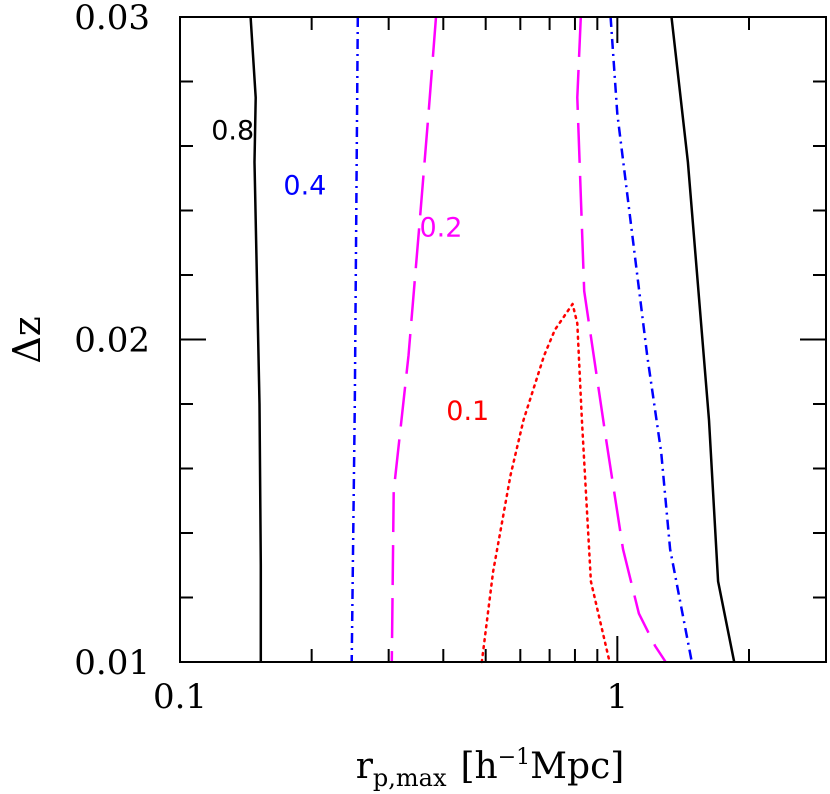 This screenshot has height=794, width=830. I want to click on x-axis-label-unit-exp: −1, so click(514, 757).